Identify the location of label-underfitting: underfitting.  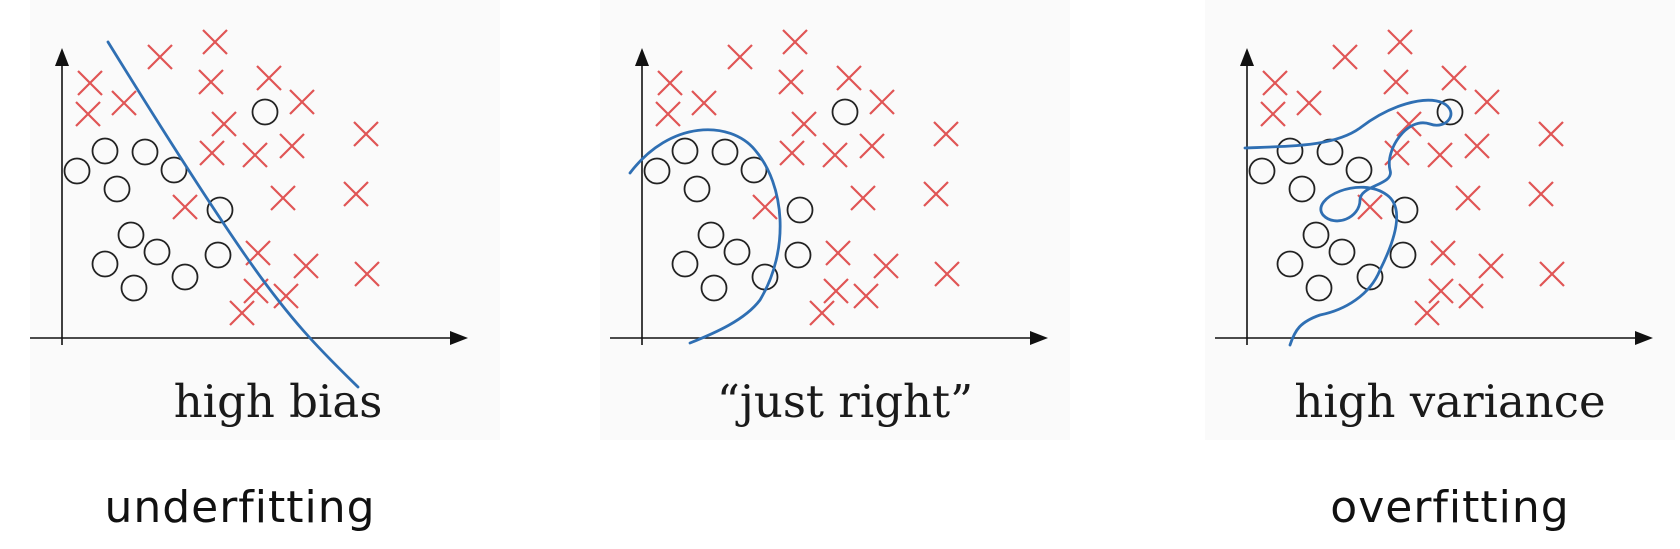
(240, 507).